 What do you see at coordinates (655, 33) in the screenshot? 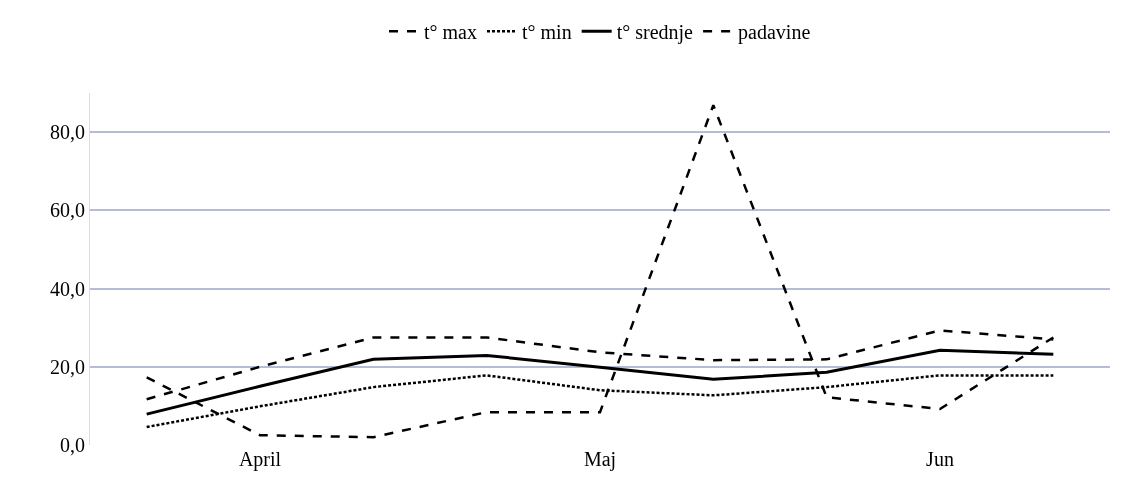
I see `legend-label: t° srednje` at bounding box center [655, 33].